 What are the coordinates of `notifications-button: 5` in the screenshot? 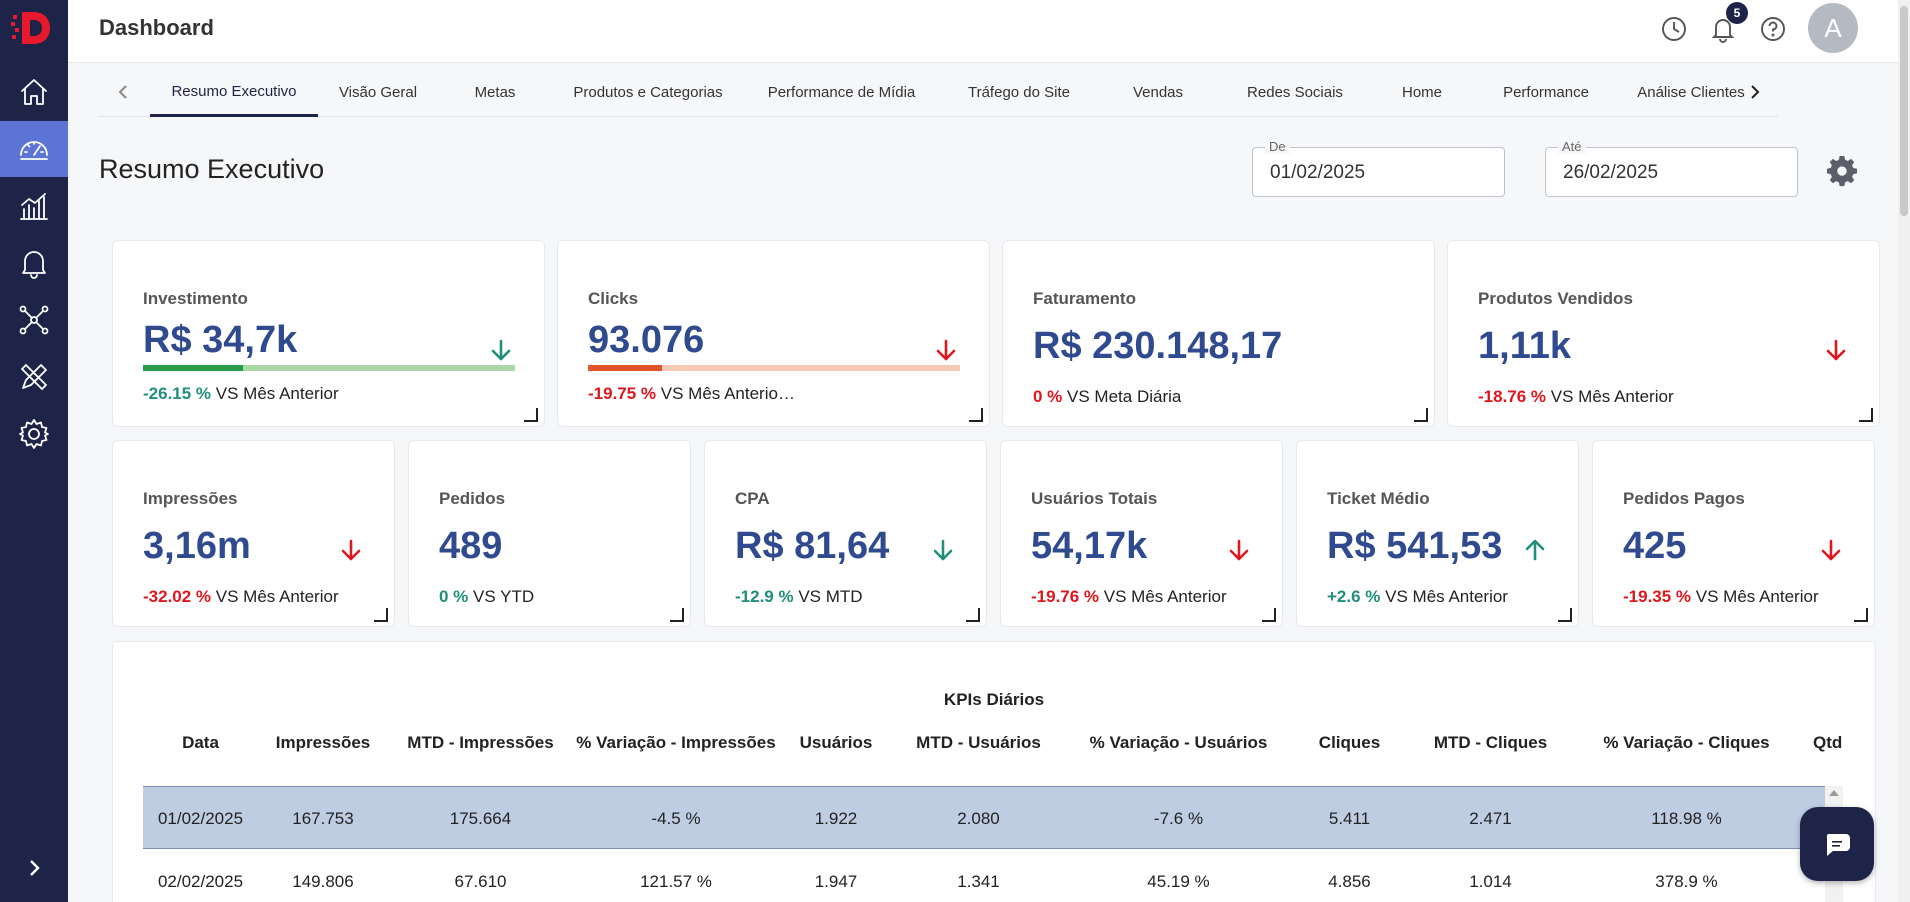 It's located at (1727, 24).